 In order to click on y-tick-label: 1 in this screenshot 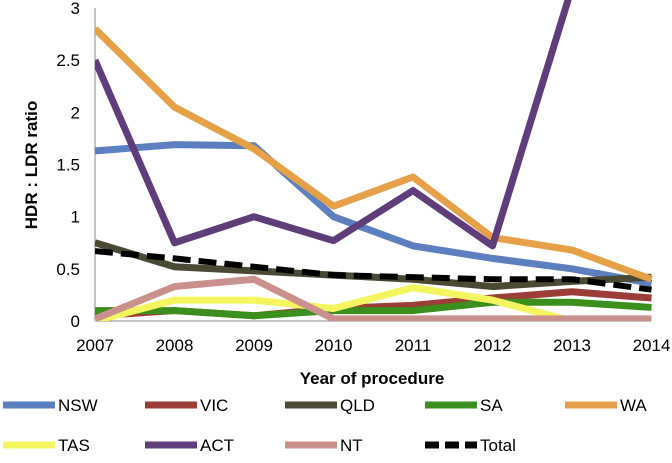, I will do `click(75, 217)`.